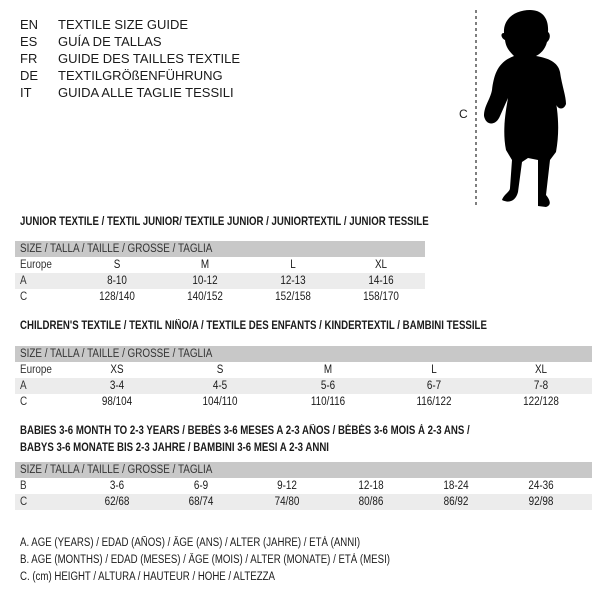  I want to click on table-cell: 62/68, so click(117, 502).